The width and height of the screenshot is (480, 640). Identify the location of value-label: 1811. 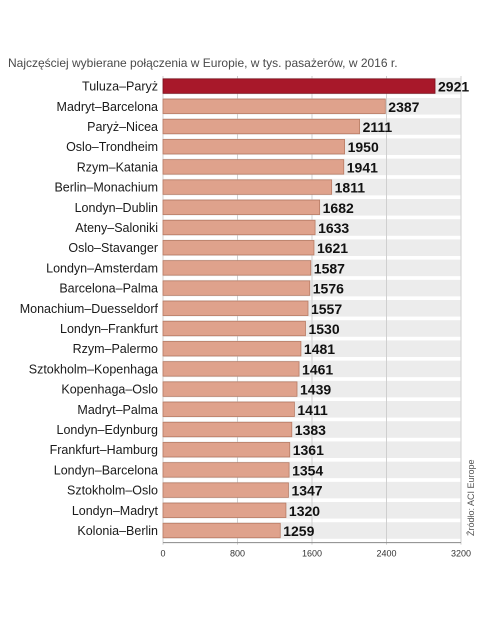
(350, 188).